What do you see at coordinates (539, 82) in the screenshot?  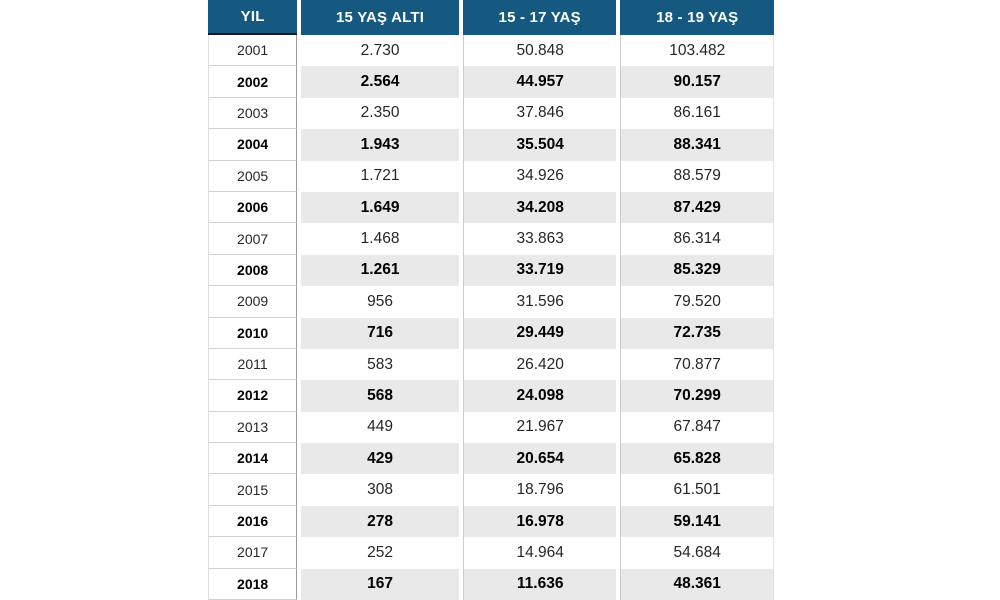 I see `value-cell-15-17: 44.957` at bounding box center [539, 82].